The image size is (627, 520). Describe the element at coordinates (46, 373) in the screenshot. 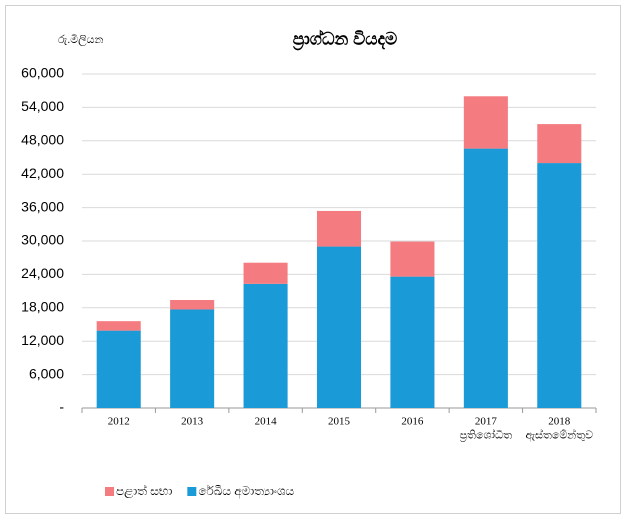

I see `y-tick-label: 6,000` at that location.